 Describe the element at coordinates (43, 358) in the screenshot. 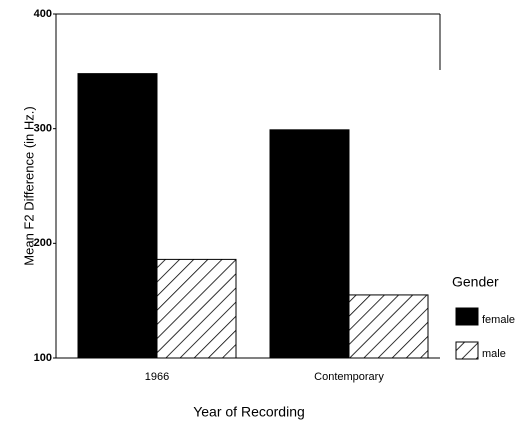

I see `y-tick-label: 100` at that location.